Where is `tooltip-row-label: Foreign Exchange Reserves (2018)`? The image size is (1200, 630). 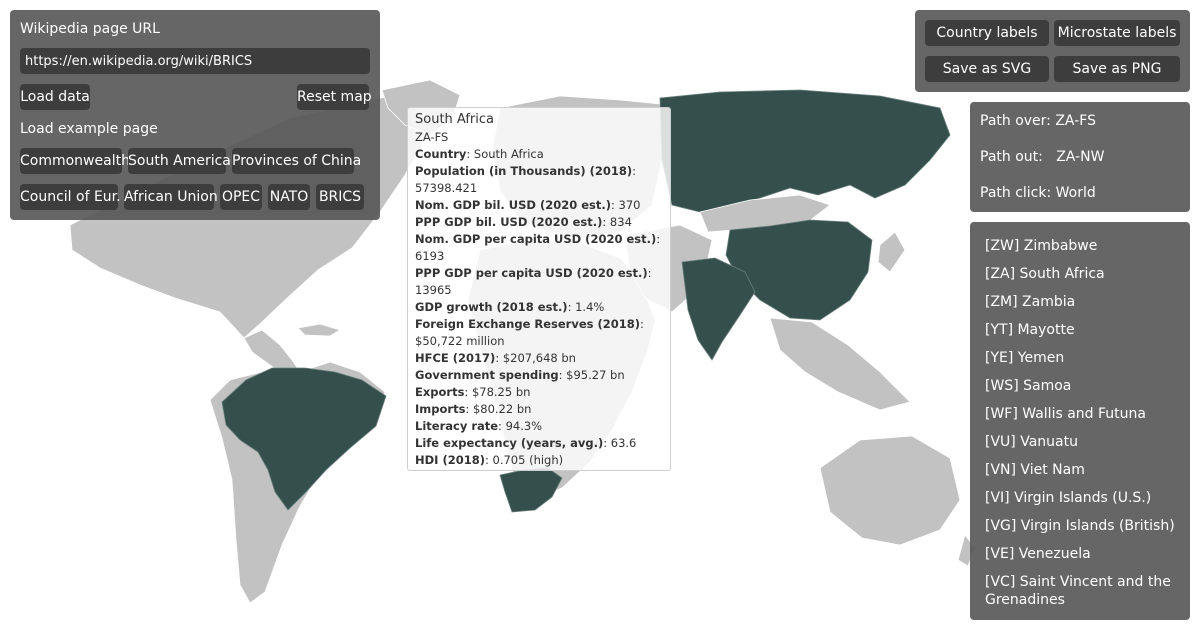
tooltip-row-label: Foreign Exchange Reserves (2018) is located at coordinates (528, 324).